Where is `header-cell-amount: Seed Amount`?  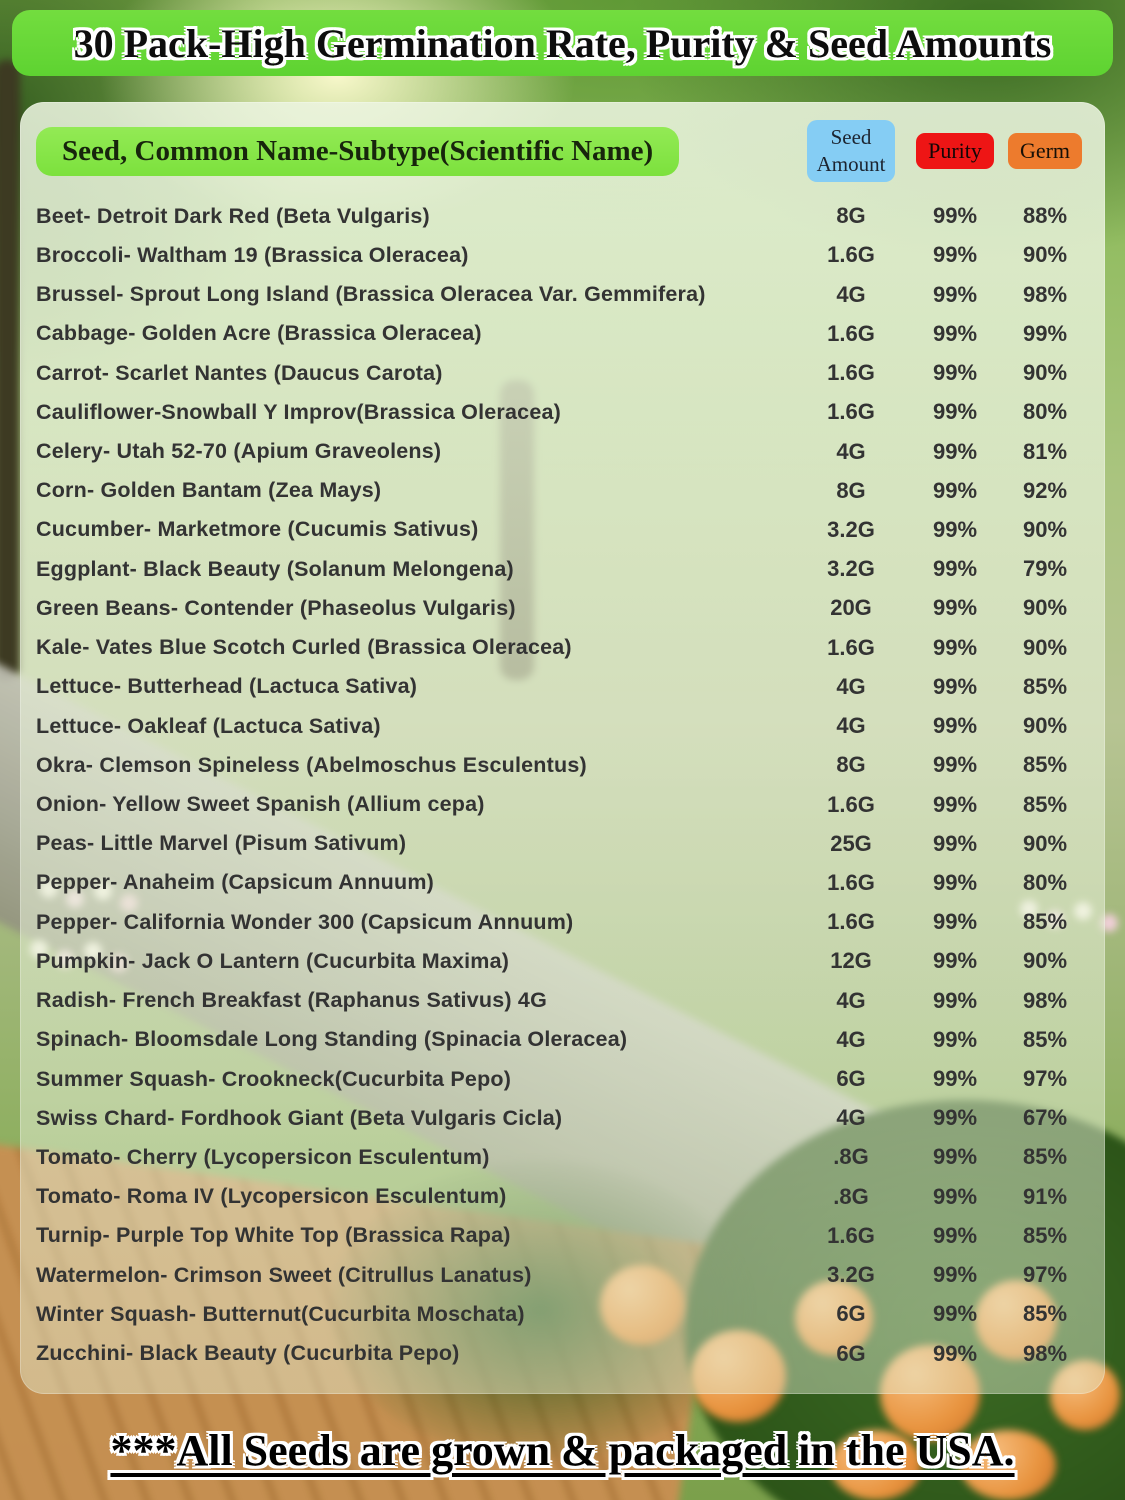 header-cell-amount: Seed Amount is located at coordinates (851, 151).